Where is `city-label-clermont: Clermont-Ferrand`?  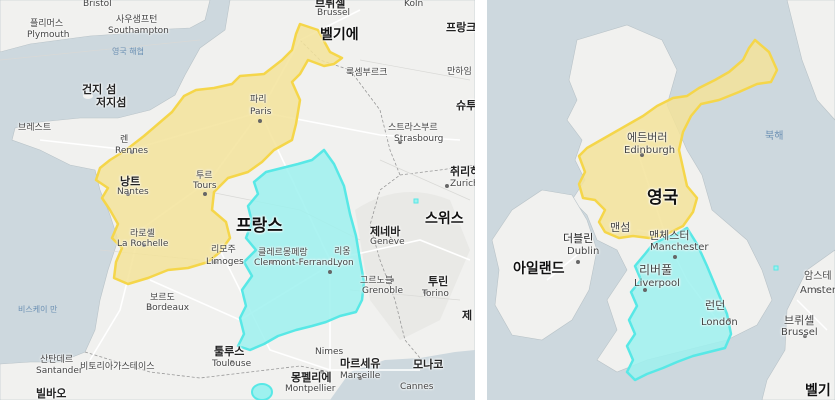
city-label-clermont: Clermont-Ferrand is located at coordinates (294, 263).